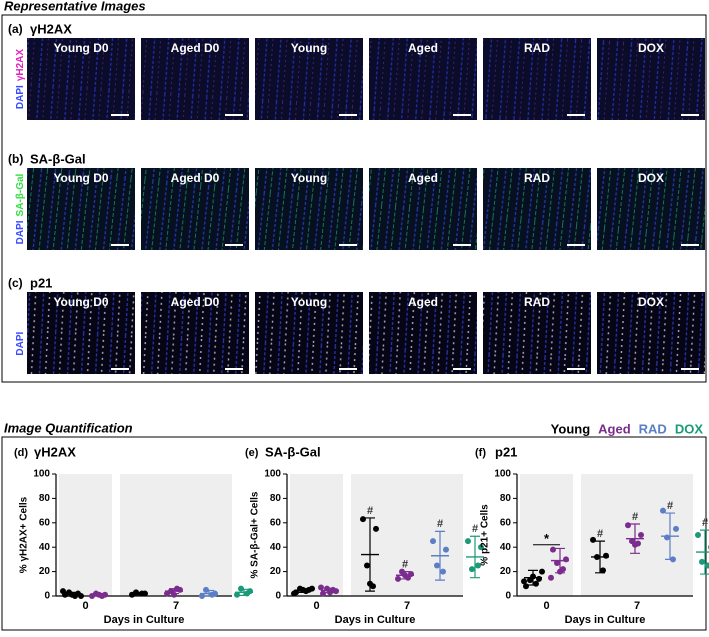 The height and width of the screenshot is (637, 709). I want to click on panel-label: Aged D0, so click(195, 178).